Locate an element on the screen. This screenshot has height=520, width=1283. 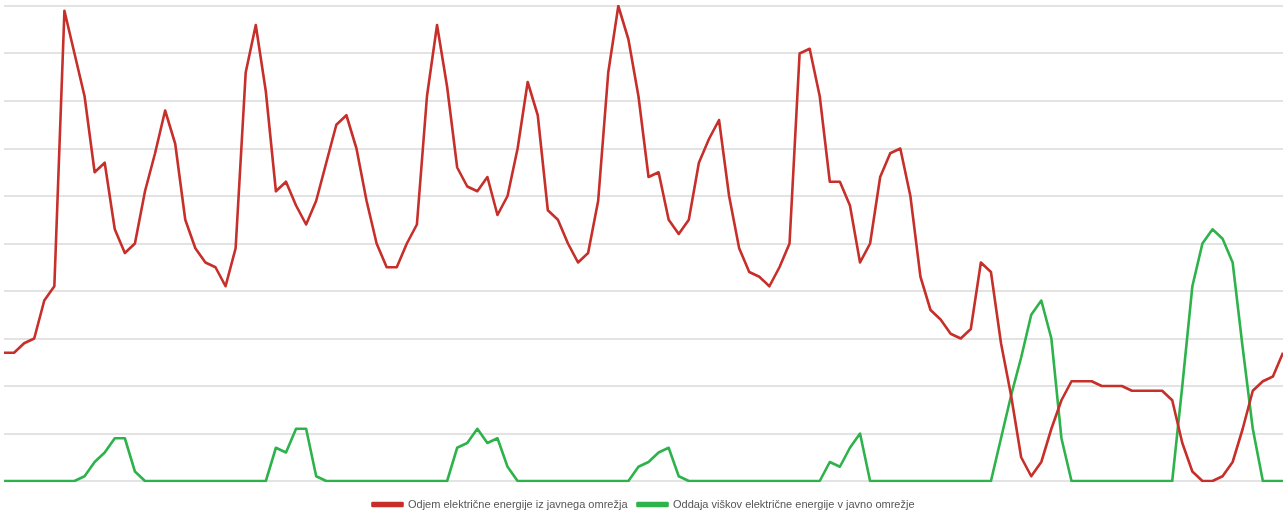
legend-label: Oddaja viškov električne energije v javno omrežje is located at coordinates (793, 503).